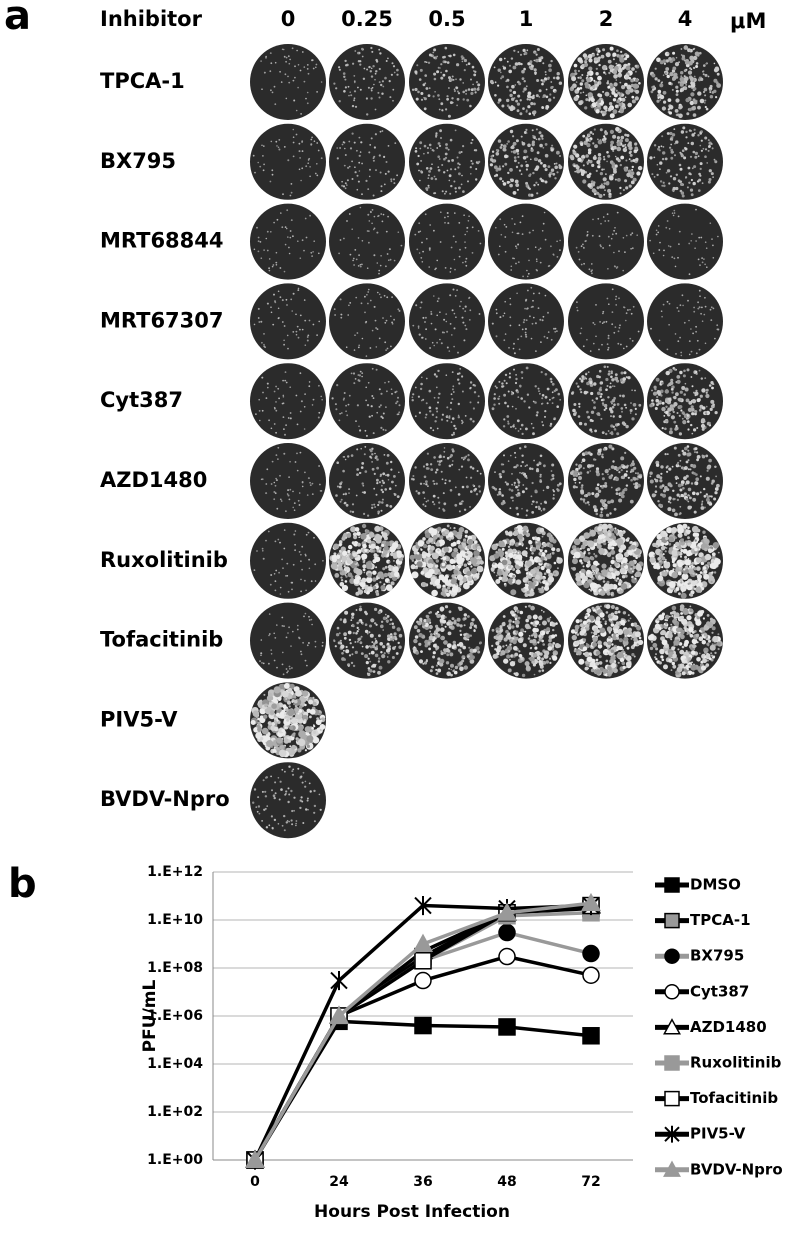 The height and width of the screenshot is (1233, 797). Describe the element at coordinates (447, 242) in the screenshot. I see `well` at that location.